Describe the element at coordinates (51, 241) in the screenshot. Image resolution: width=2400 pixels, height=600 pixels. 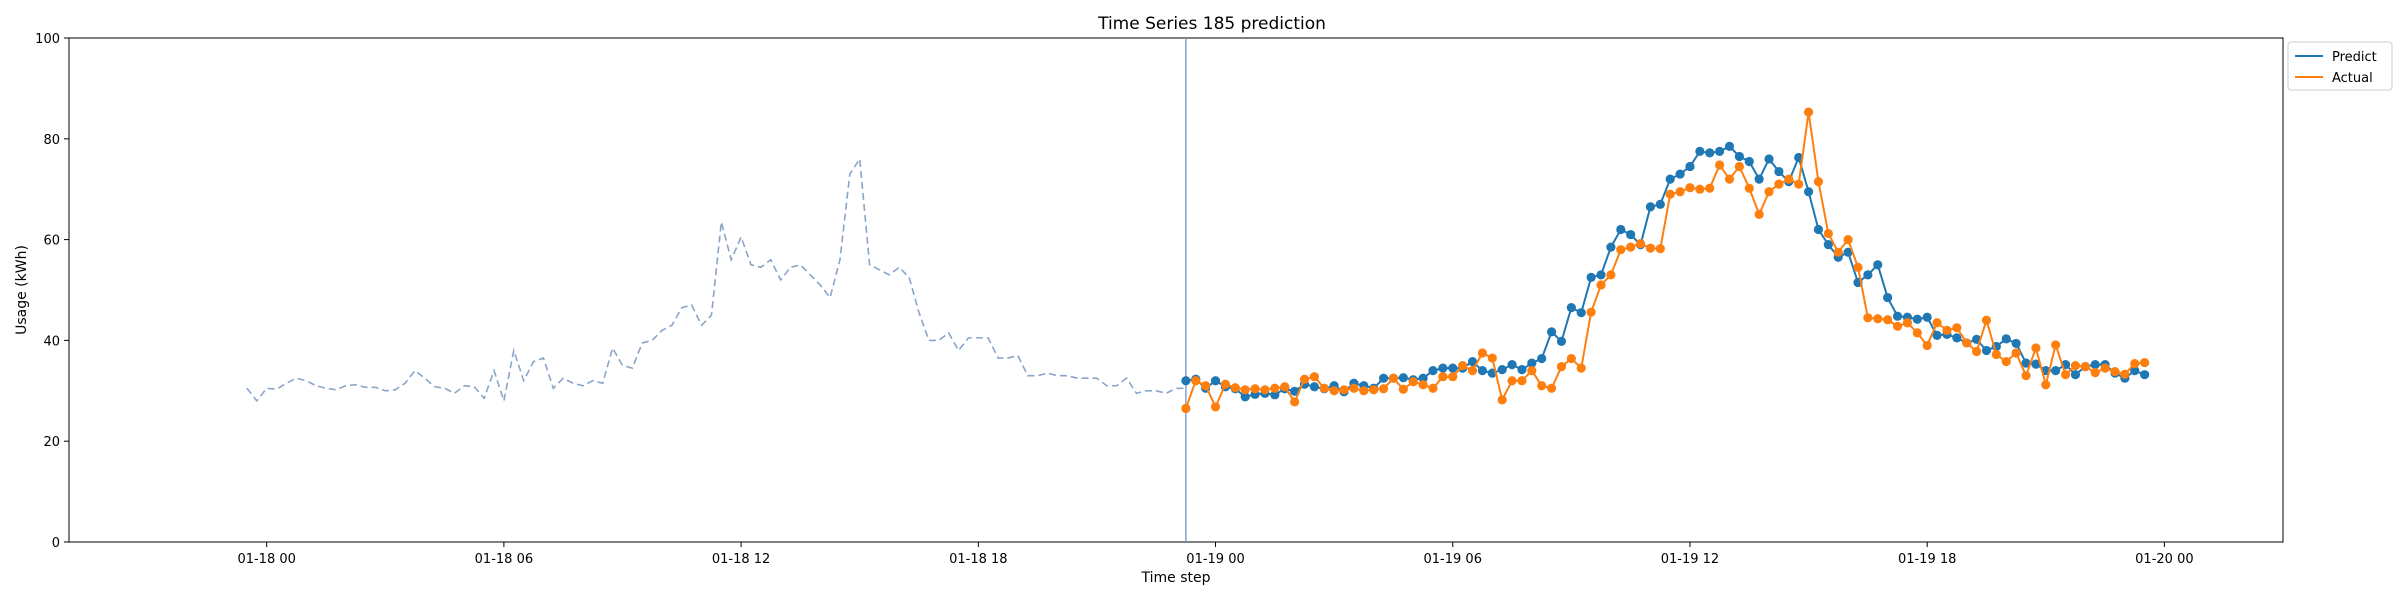
I see `y-tick-label: 60` at that location.